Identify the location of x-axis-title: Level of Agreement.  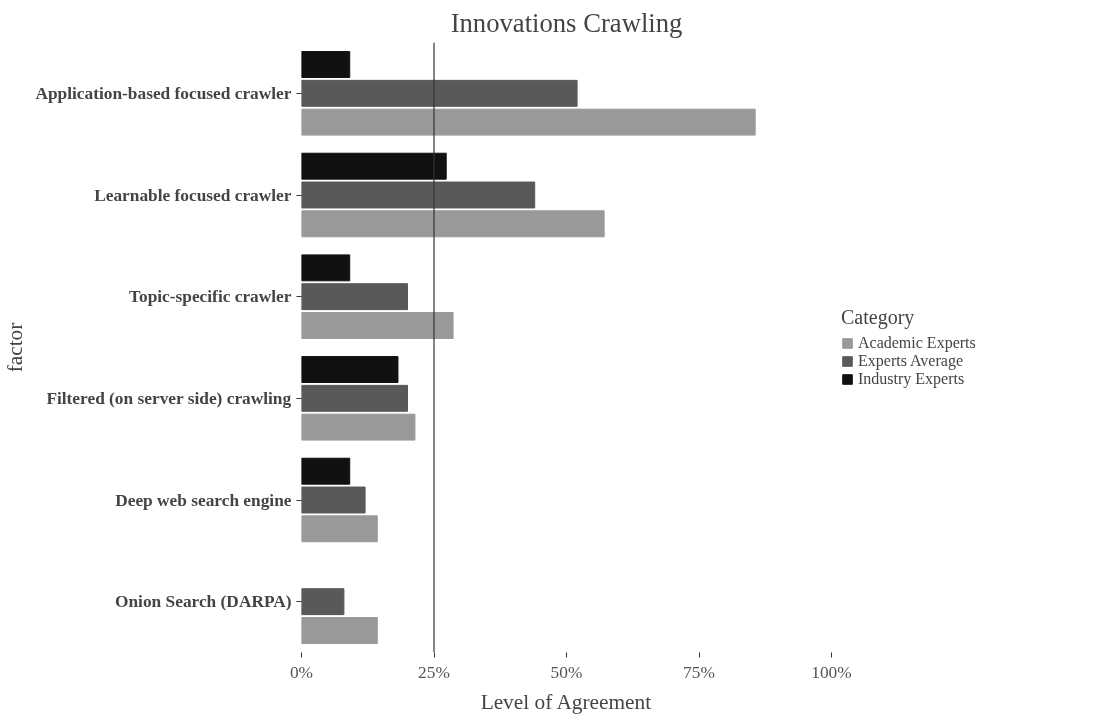
(566, 701).